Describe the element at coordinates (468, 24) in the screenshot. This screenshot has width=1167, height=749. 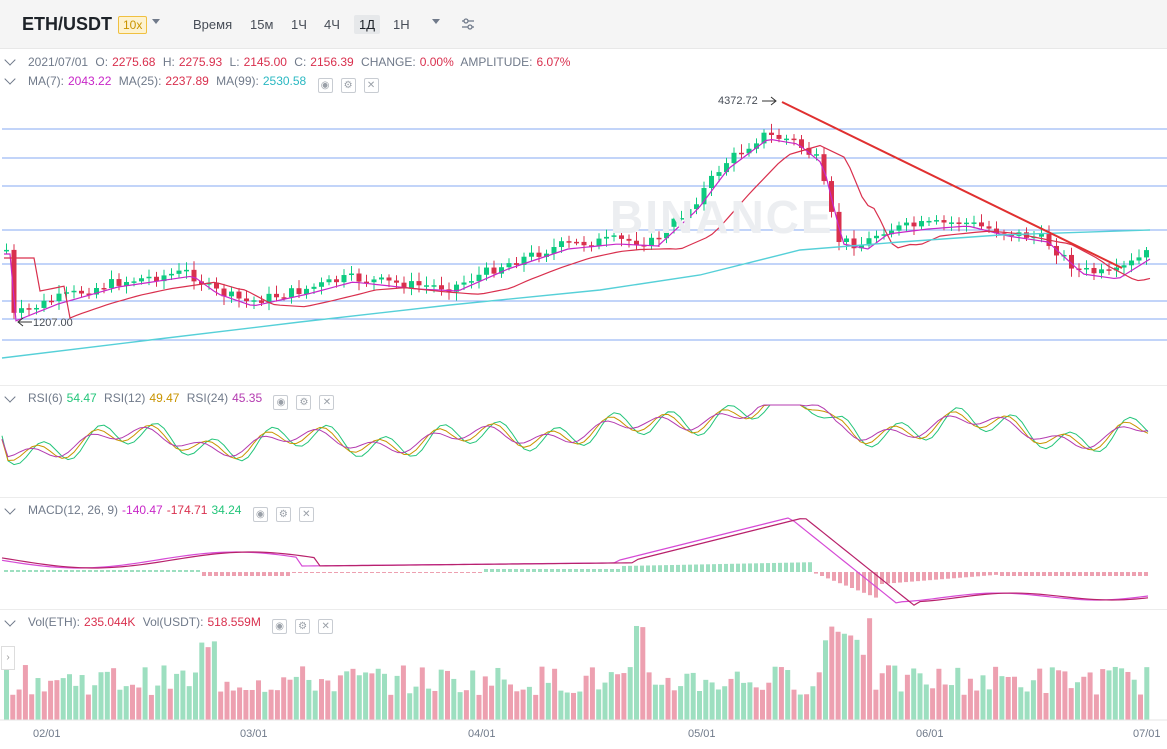
I see `settings-sliders-icon` at that location.